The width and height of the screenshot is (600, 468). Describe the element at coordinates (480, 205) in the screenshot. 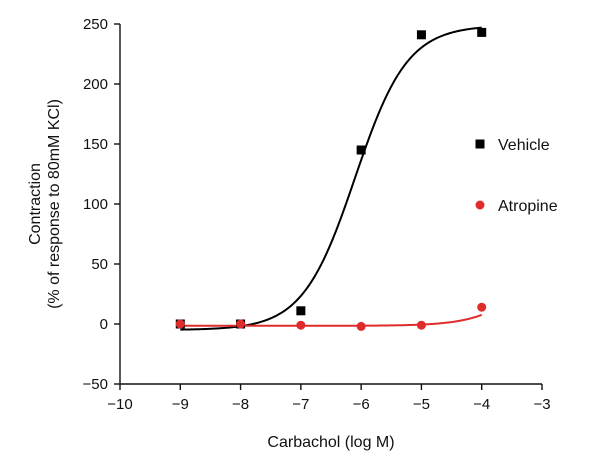

I see `legend-marker-atropine` at that location.